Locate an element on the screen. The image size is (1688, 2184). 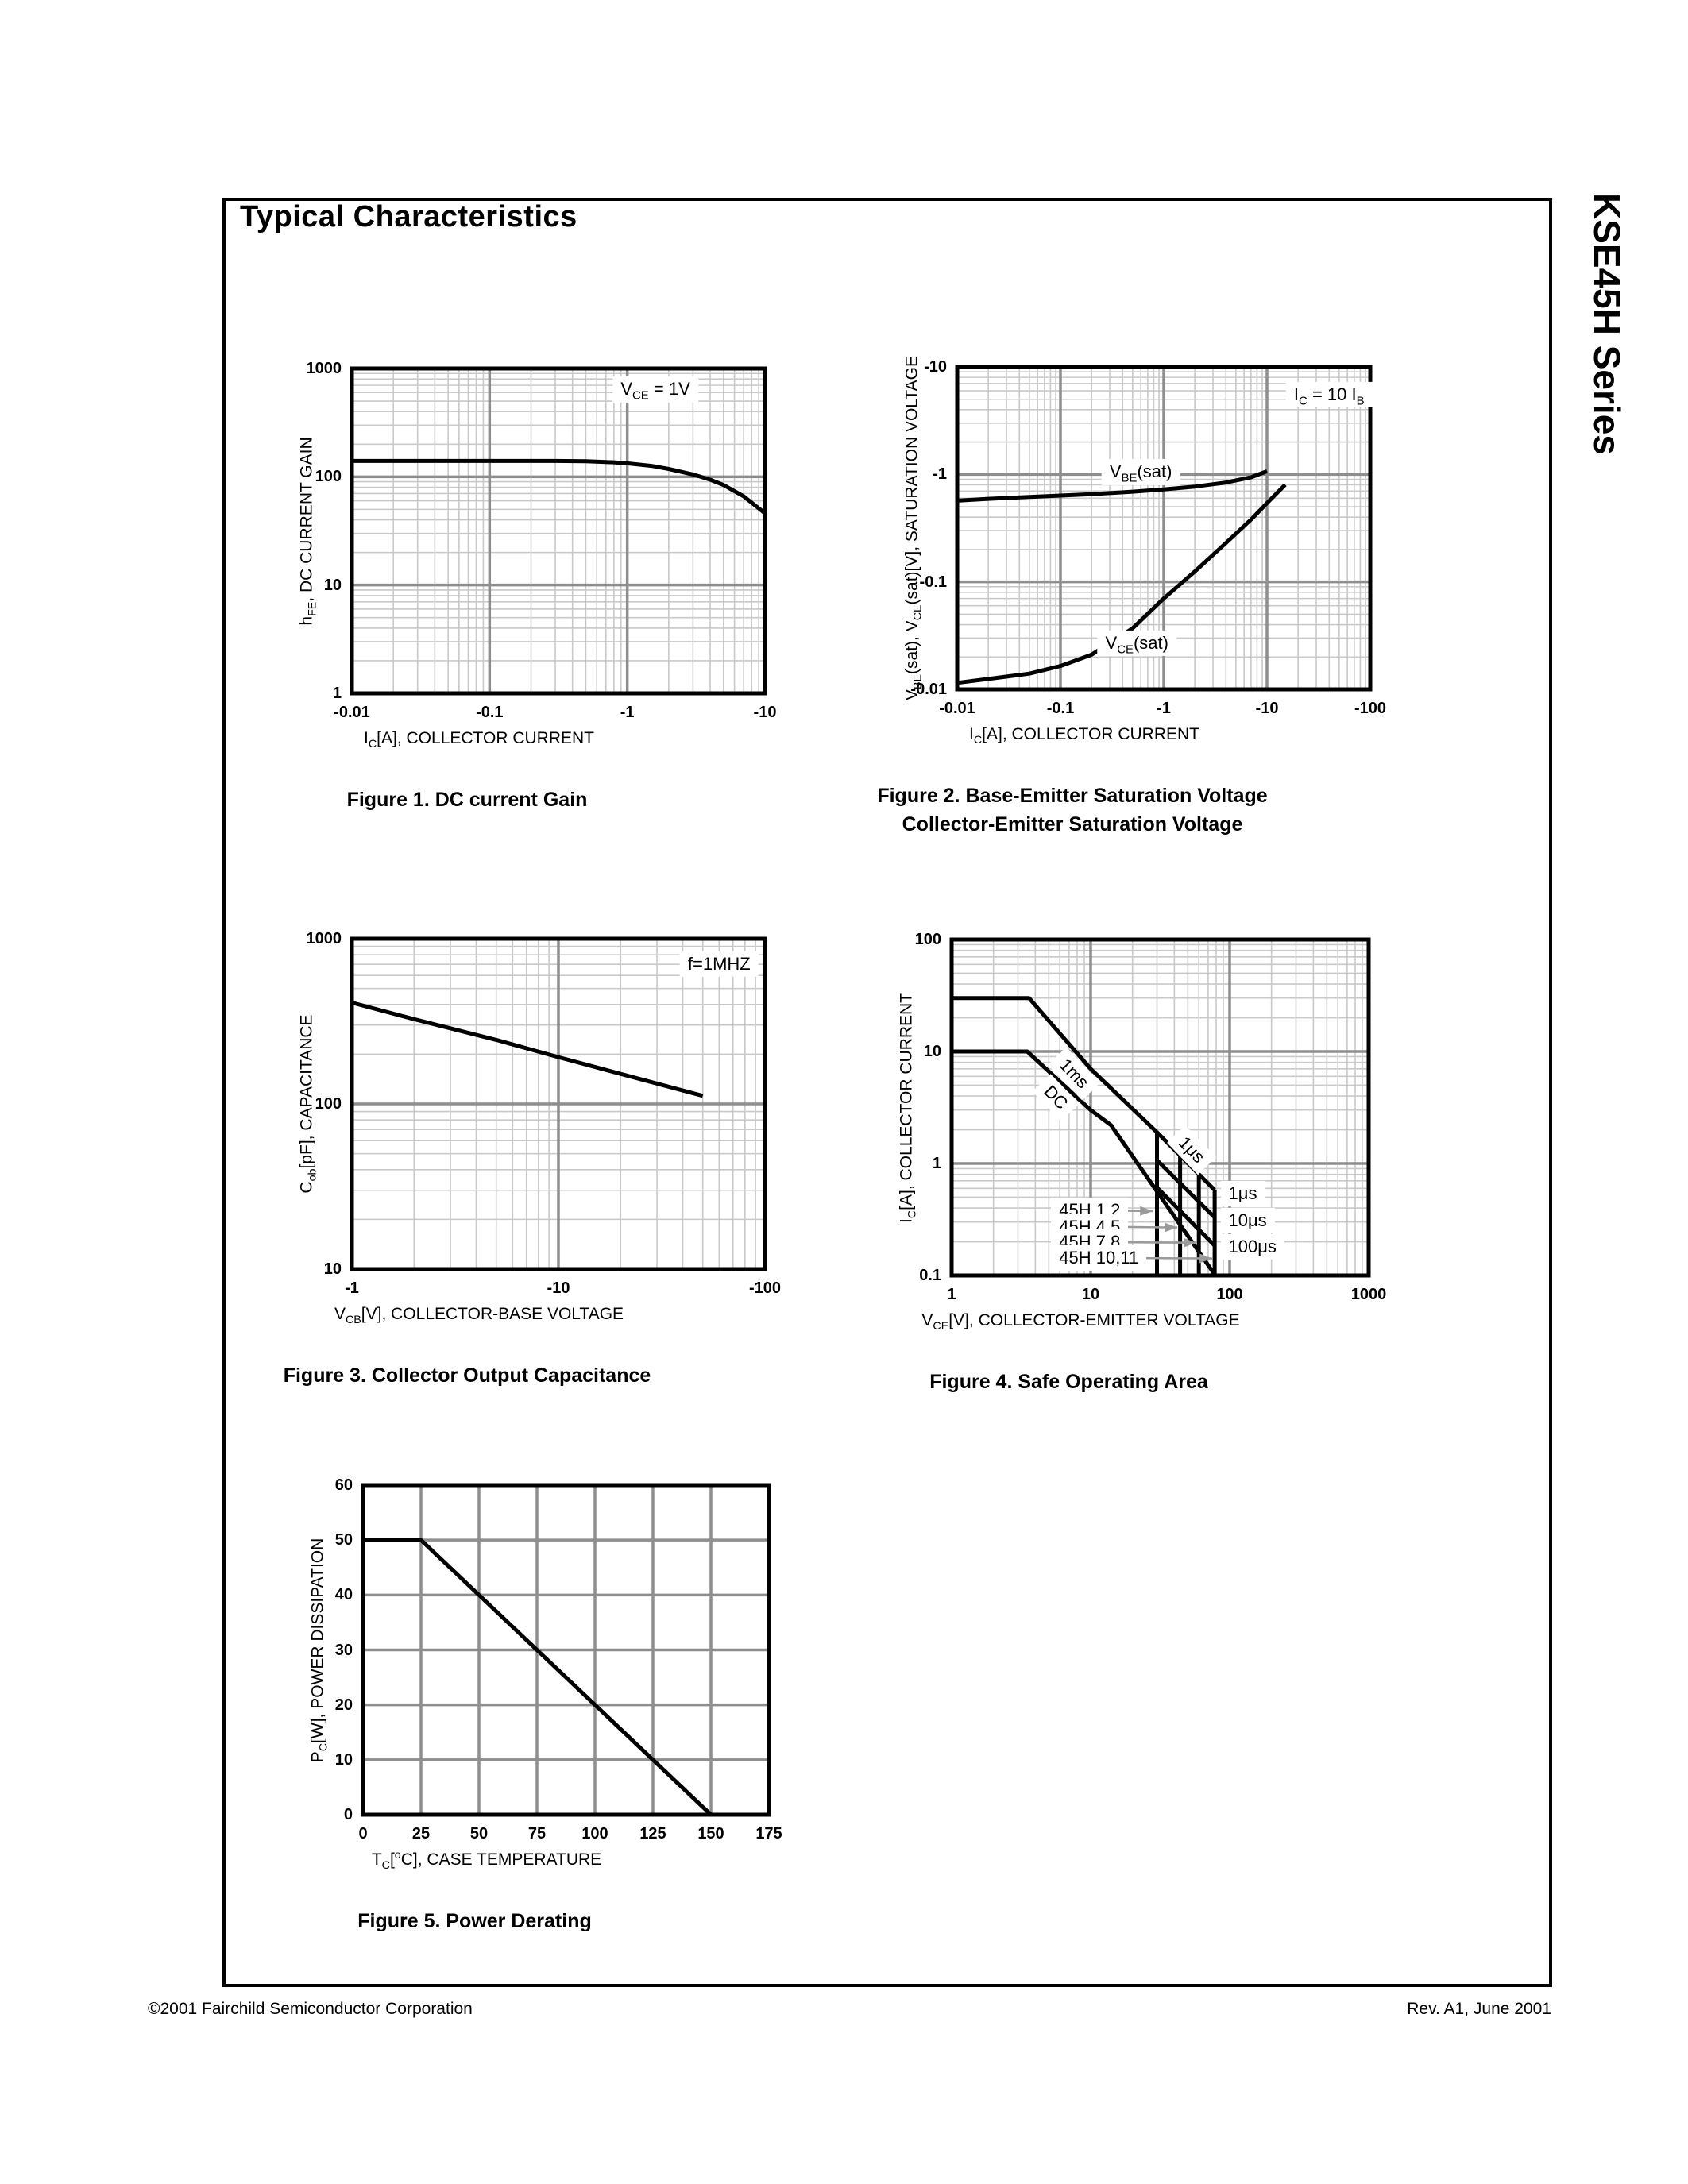
fig5-series is located at coordinates (538, 1677).